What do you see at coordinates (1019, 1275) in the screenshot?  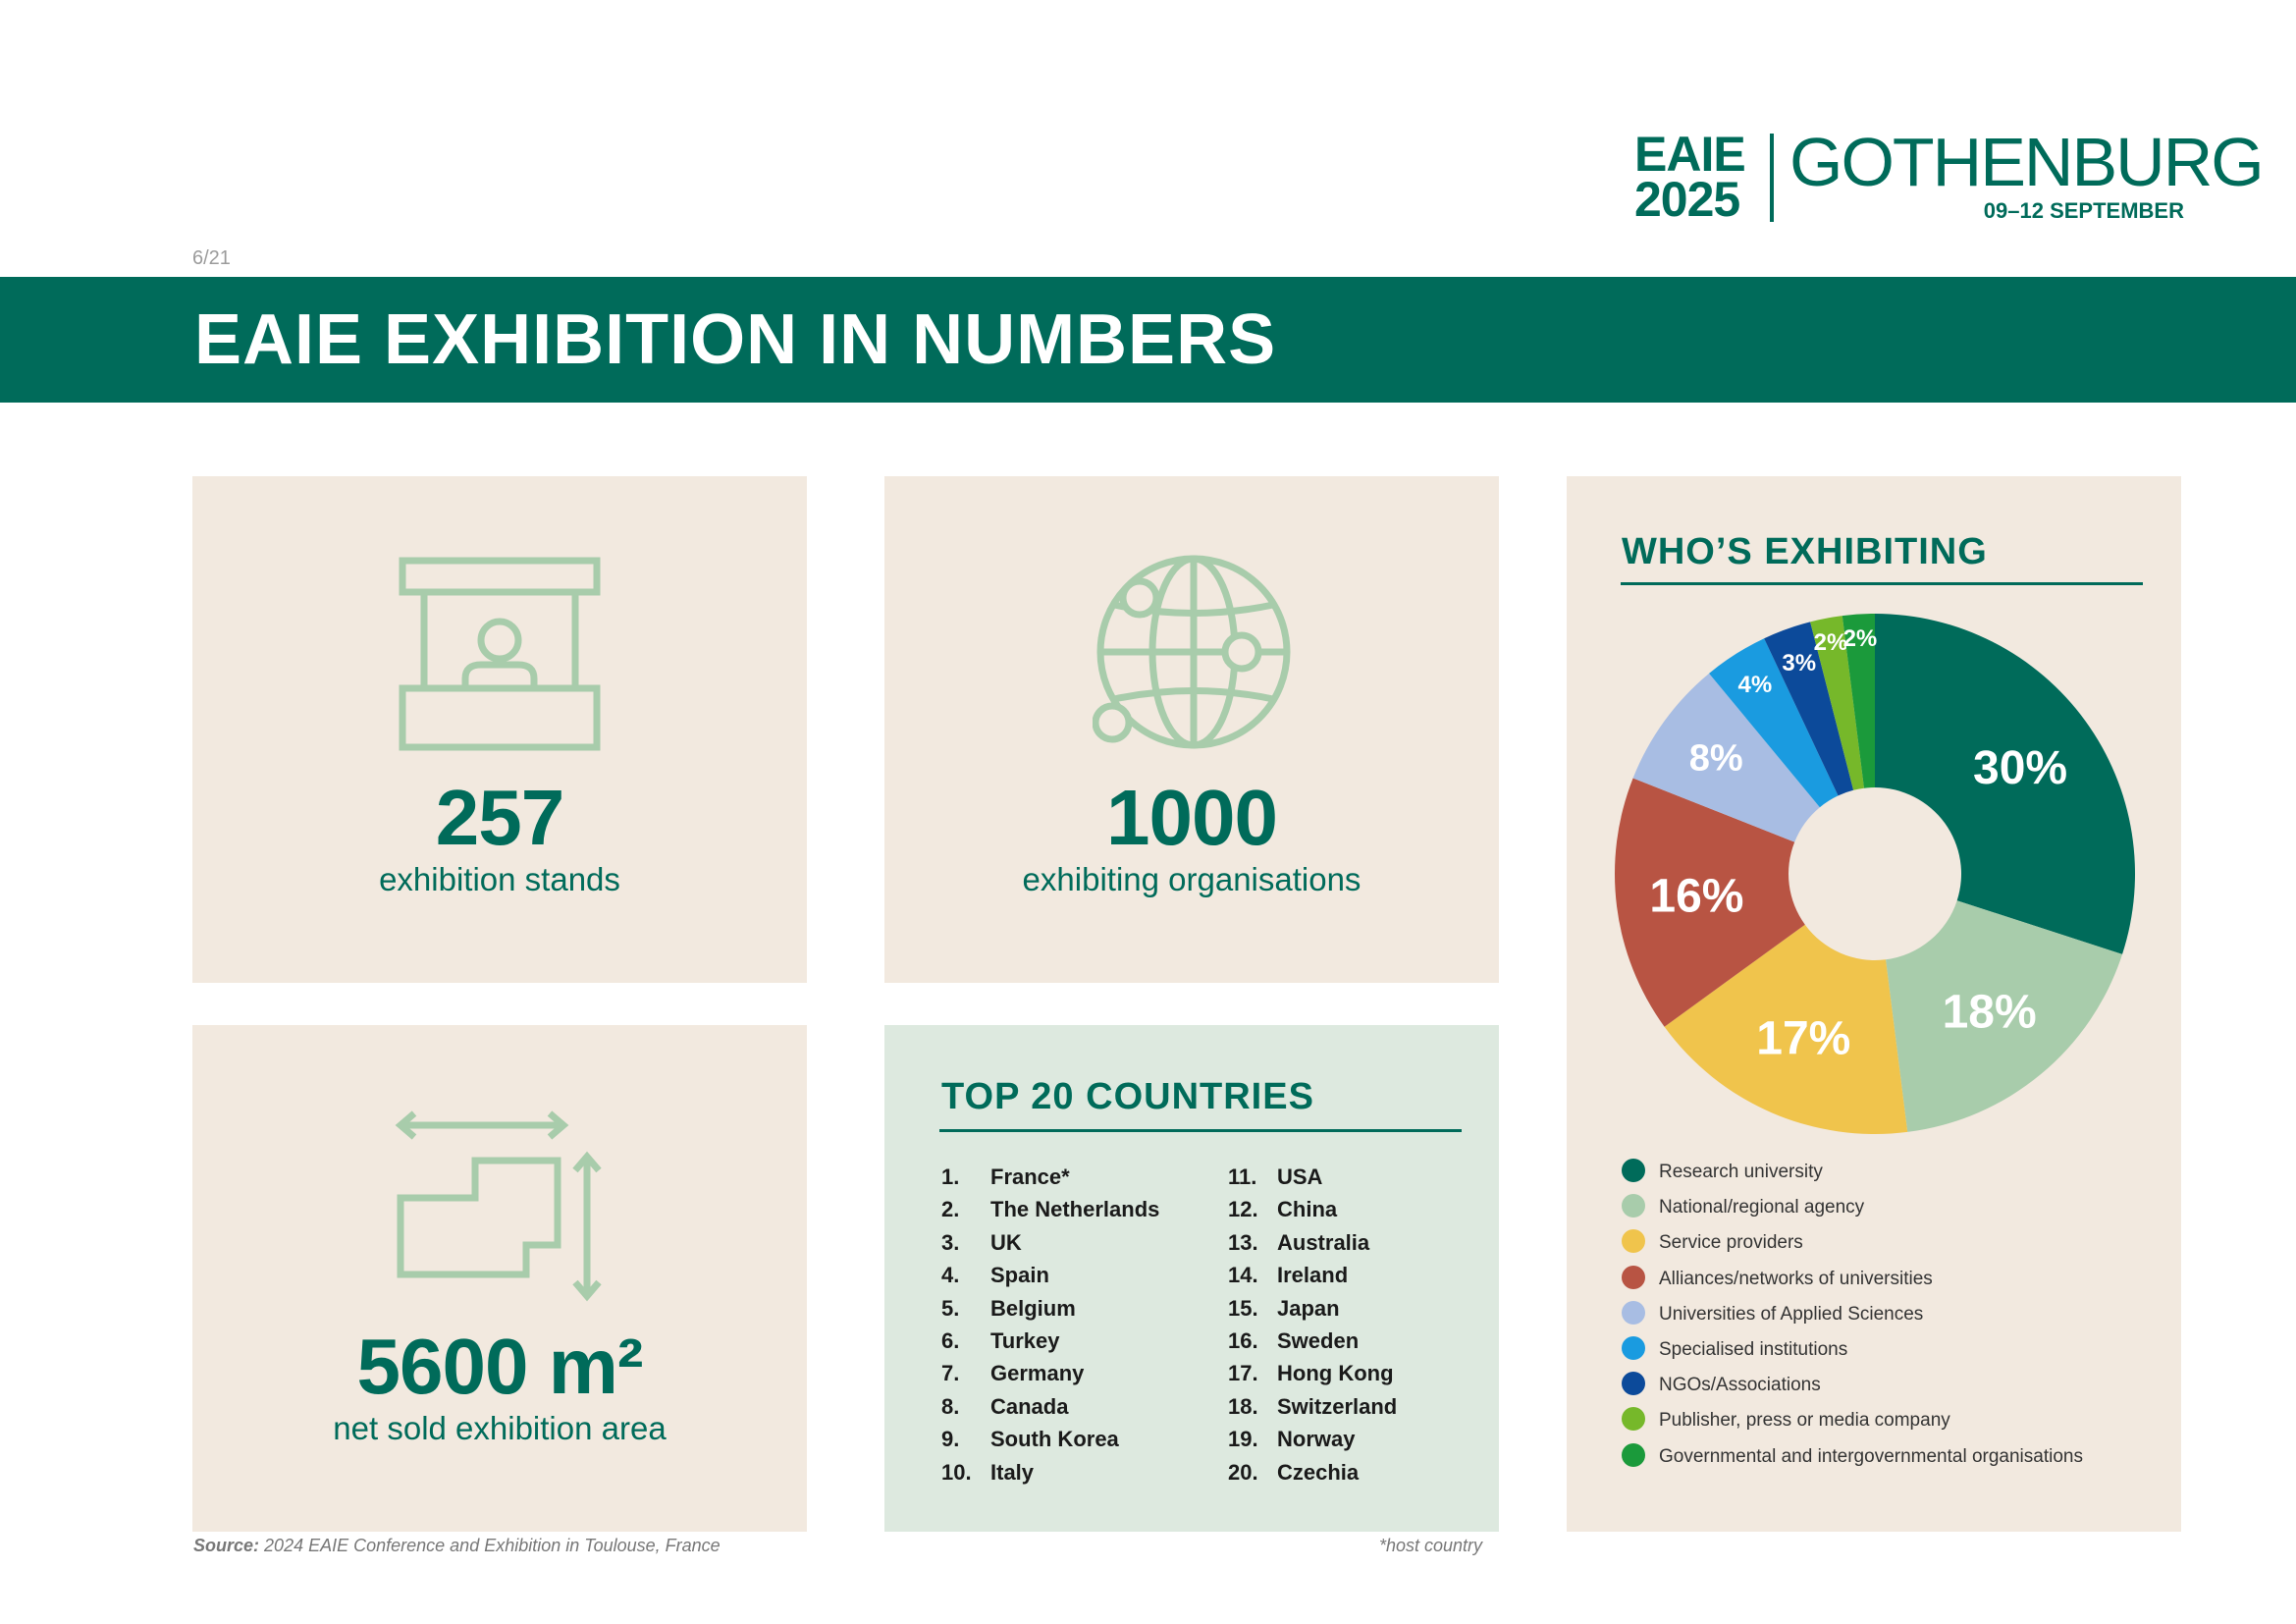 I see `country-name: Spain` at bounding box center [1019, 1275].